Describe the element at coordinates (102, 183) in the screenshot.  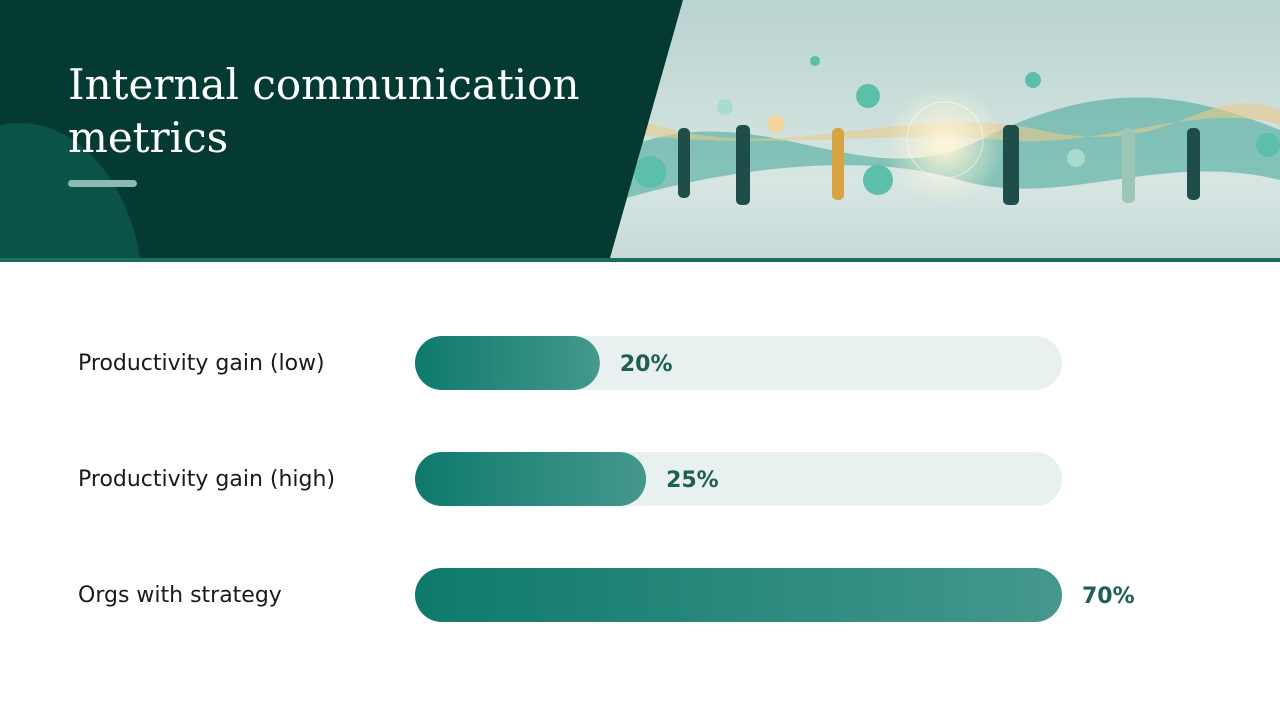
I see `title-accent` at that location.